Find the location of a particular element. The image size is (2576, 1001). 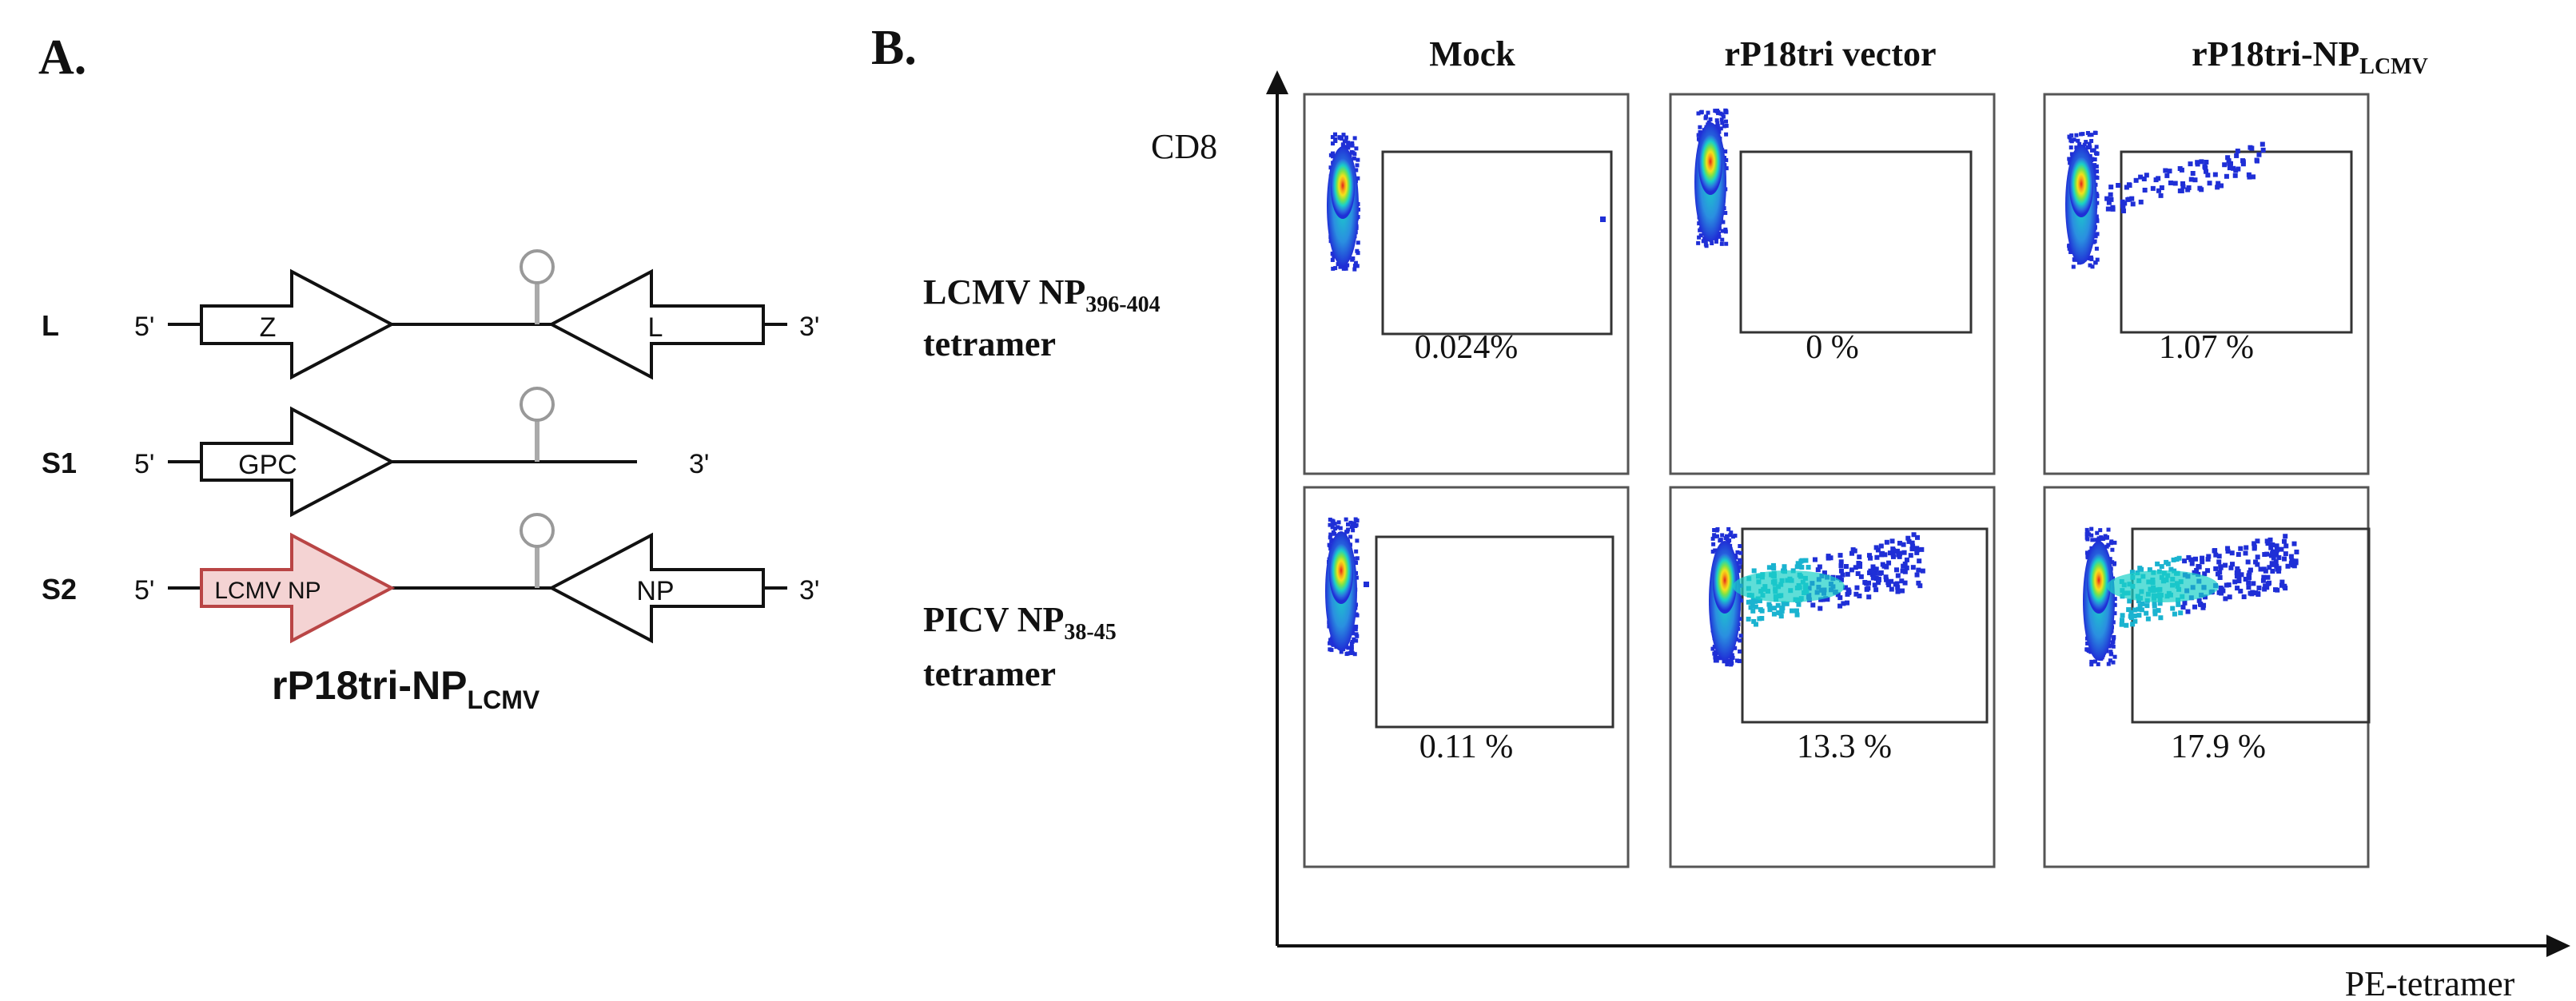

segment-l: L 5' Z L 3' is located at coordinates (431, 314).